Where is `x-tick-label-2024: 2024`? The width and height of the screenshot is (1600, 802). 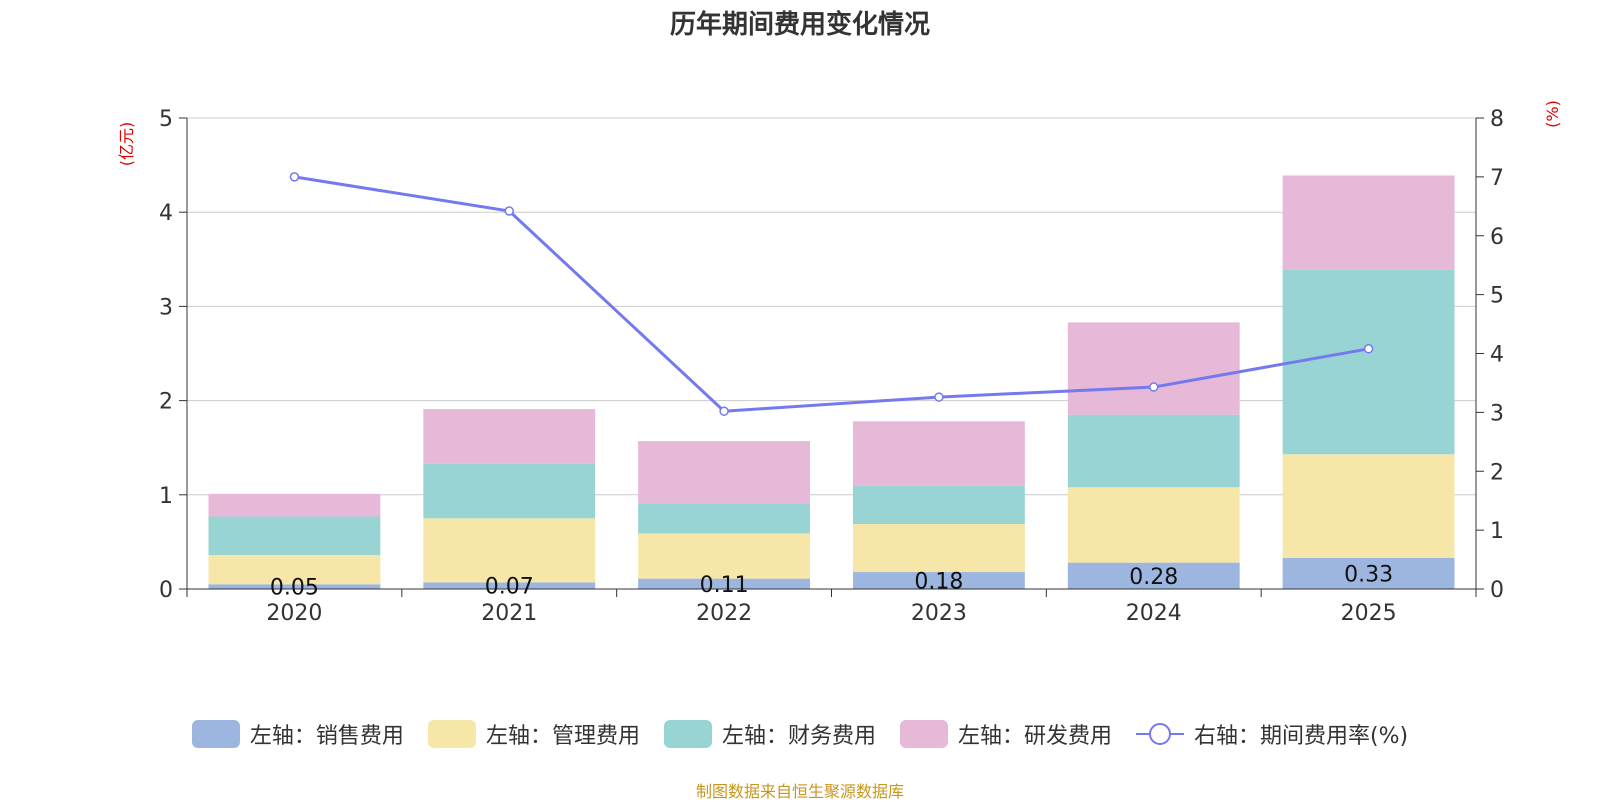 x-tick-label-2024: 2024 is located at coordinates (1154, 613).